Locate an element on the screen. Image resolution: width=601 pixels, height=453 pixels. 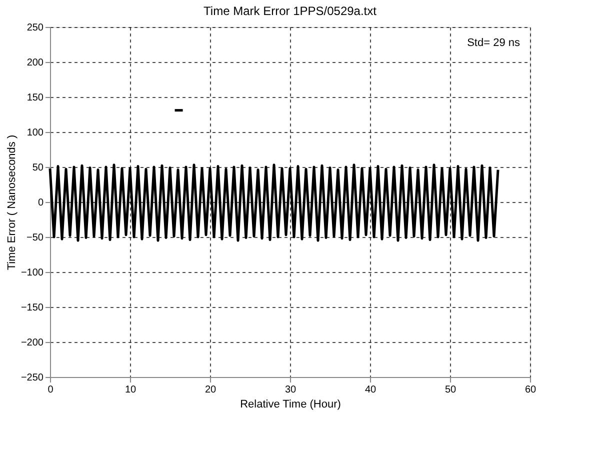
y-tick-label: −150 is located at coordinates (32, 308).